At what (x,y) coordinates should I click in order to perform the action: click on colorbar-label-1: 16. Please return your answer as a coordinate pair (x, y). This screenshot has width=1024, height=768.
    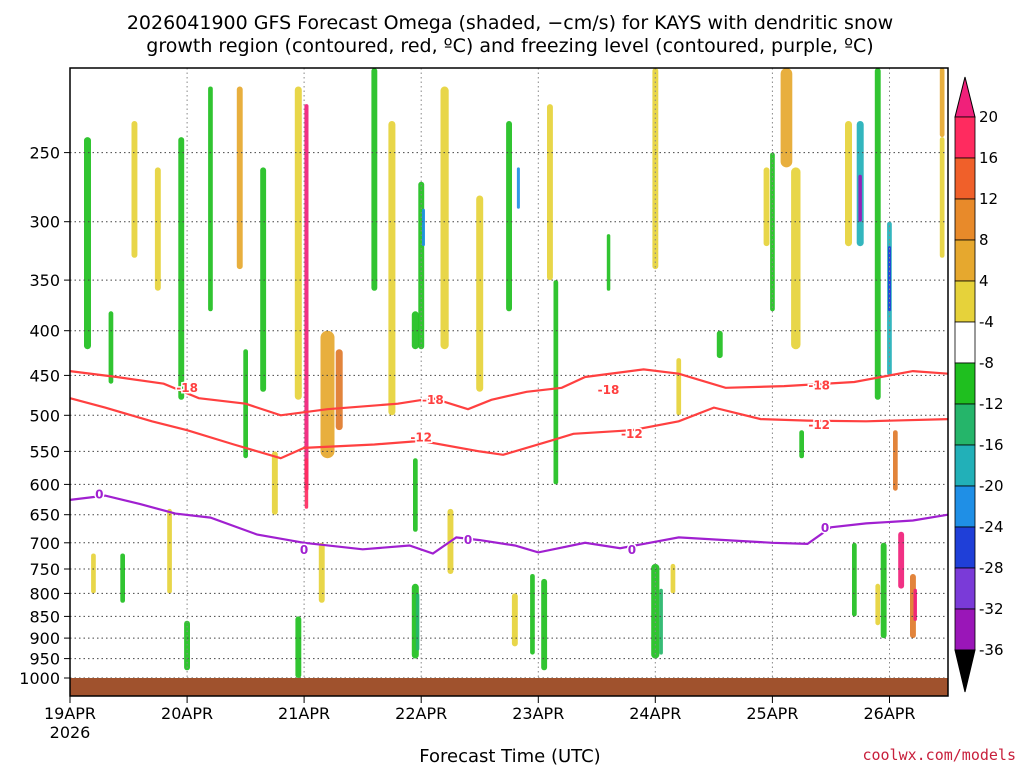
    Looking at the image, I should click on (988, 158).